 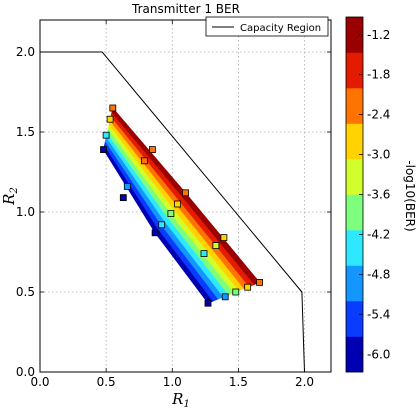 I want to click on legend: Capacity Region, so click(x=267, y=26).